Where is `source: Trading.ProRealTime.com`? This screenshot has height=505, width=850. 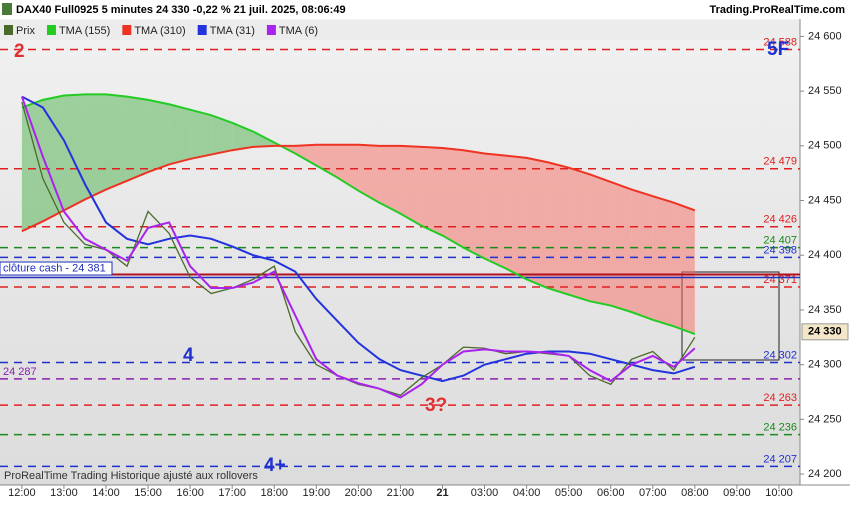 source: Trading.ProRealTime.com is located at coordinates (777, 10).